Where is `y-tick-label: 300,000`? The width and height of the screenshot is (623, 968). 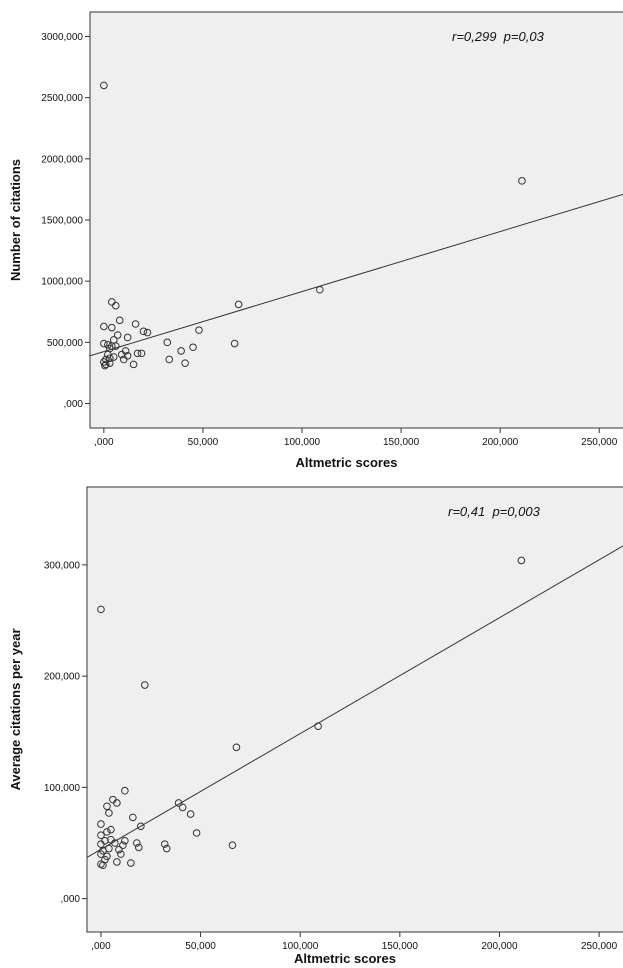
y-tick-label: 300,000 is located at coordinates (62, 565).